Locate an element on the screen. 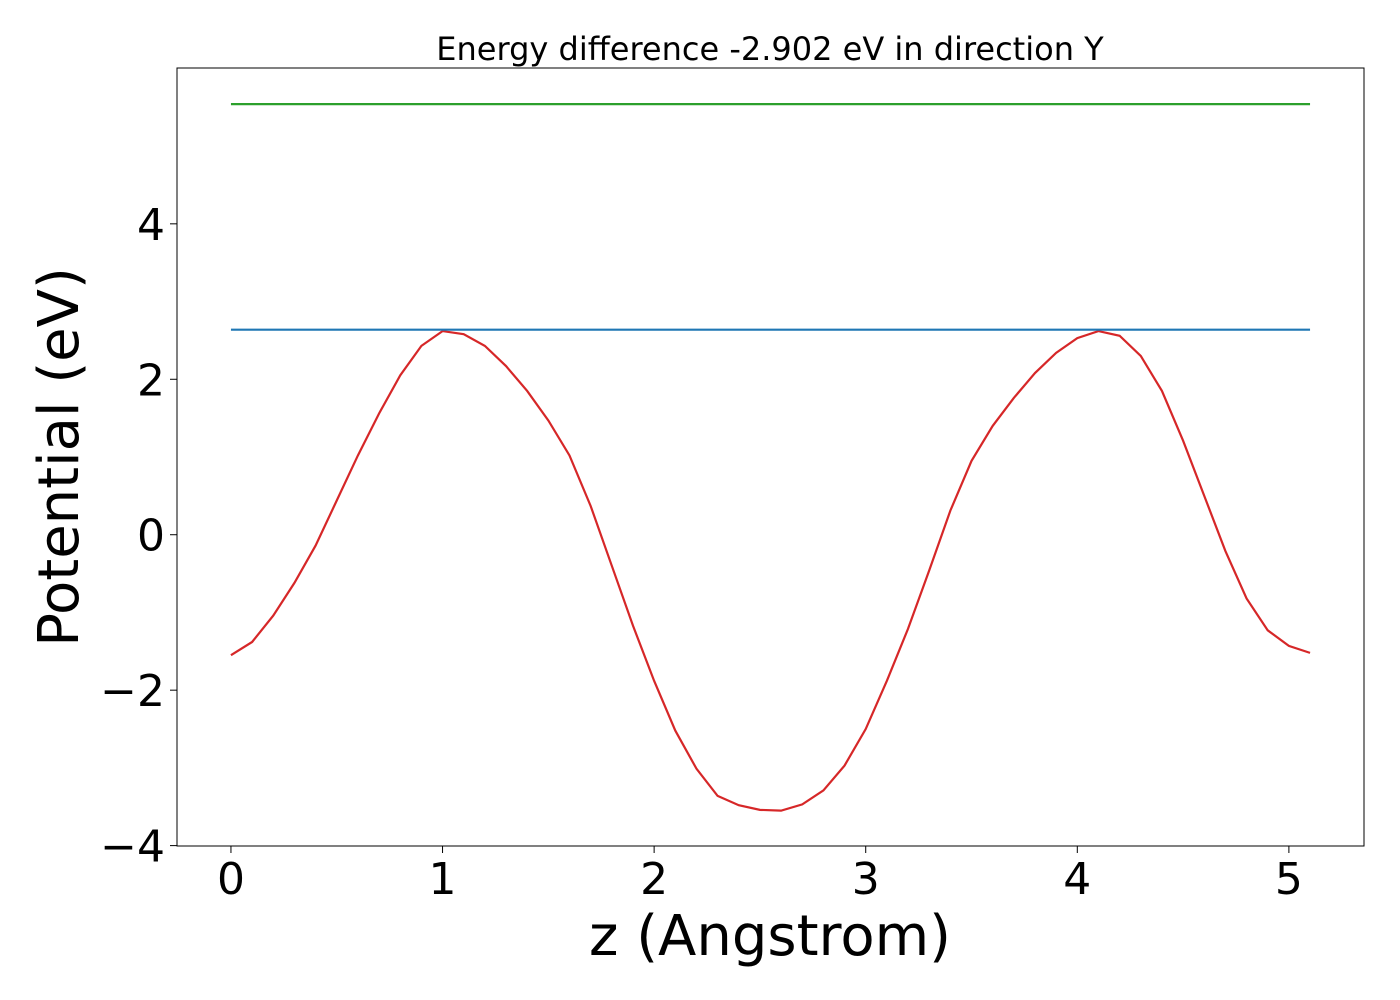 Image resolution: width=1400 pixels, height=1000 pixels. y-tick-label: −2 is located at coordinates (132, 691).